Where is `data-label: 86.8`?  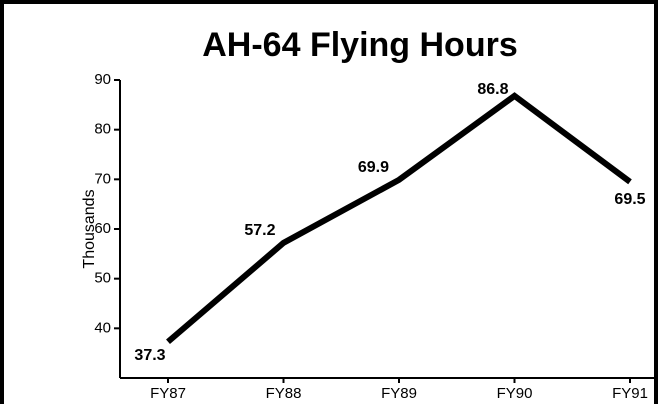
data-label: 86.8 is located at coordinates (492, 89).